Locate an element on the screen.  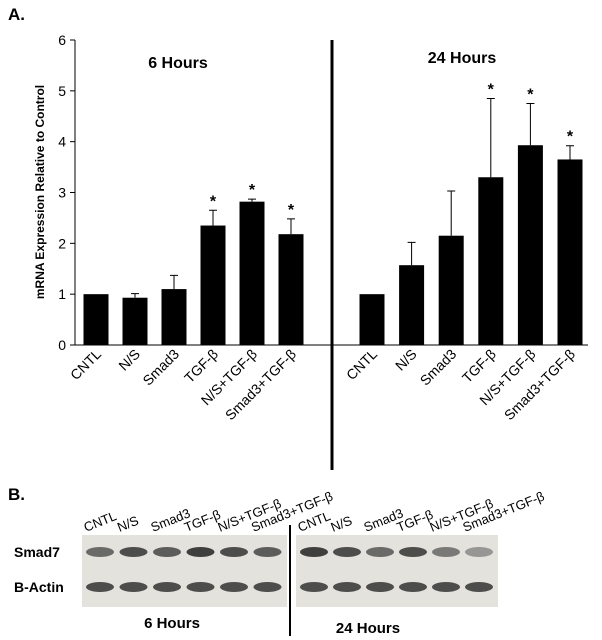
y-tick-label: 3 is located at coordinates (62, 193).